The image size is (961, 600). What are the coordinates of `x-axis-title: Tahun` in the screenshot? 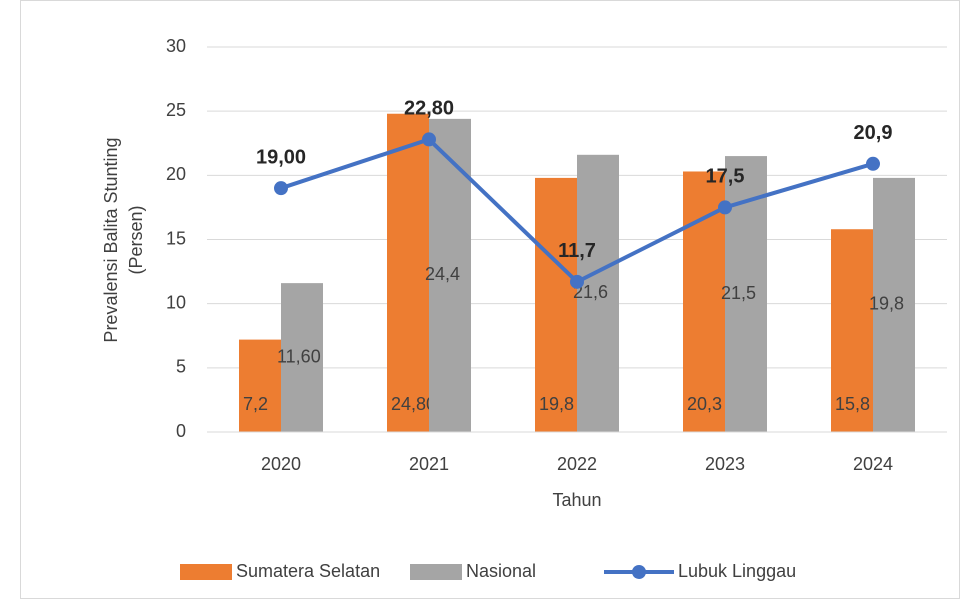 It's located at (576, 500).